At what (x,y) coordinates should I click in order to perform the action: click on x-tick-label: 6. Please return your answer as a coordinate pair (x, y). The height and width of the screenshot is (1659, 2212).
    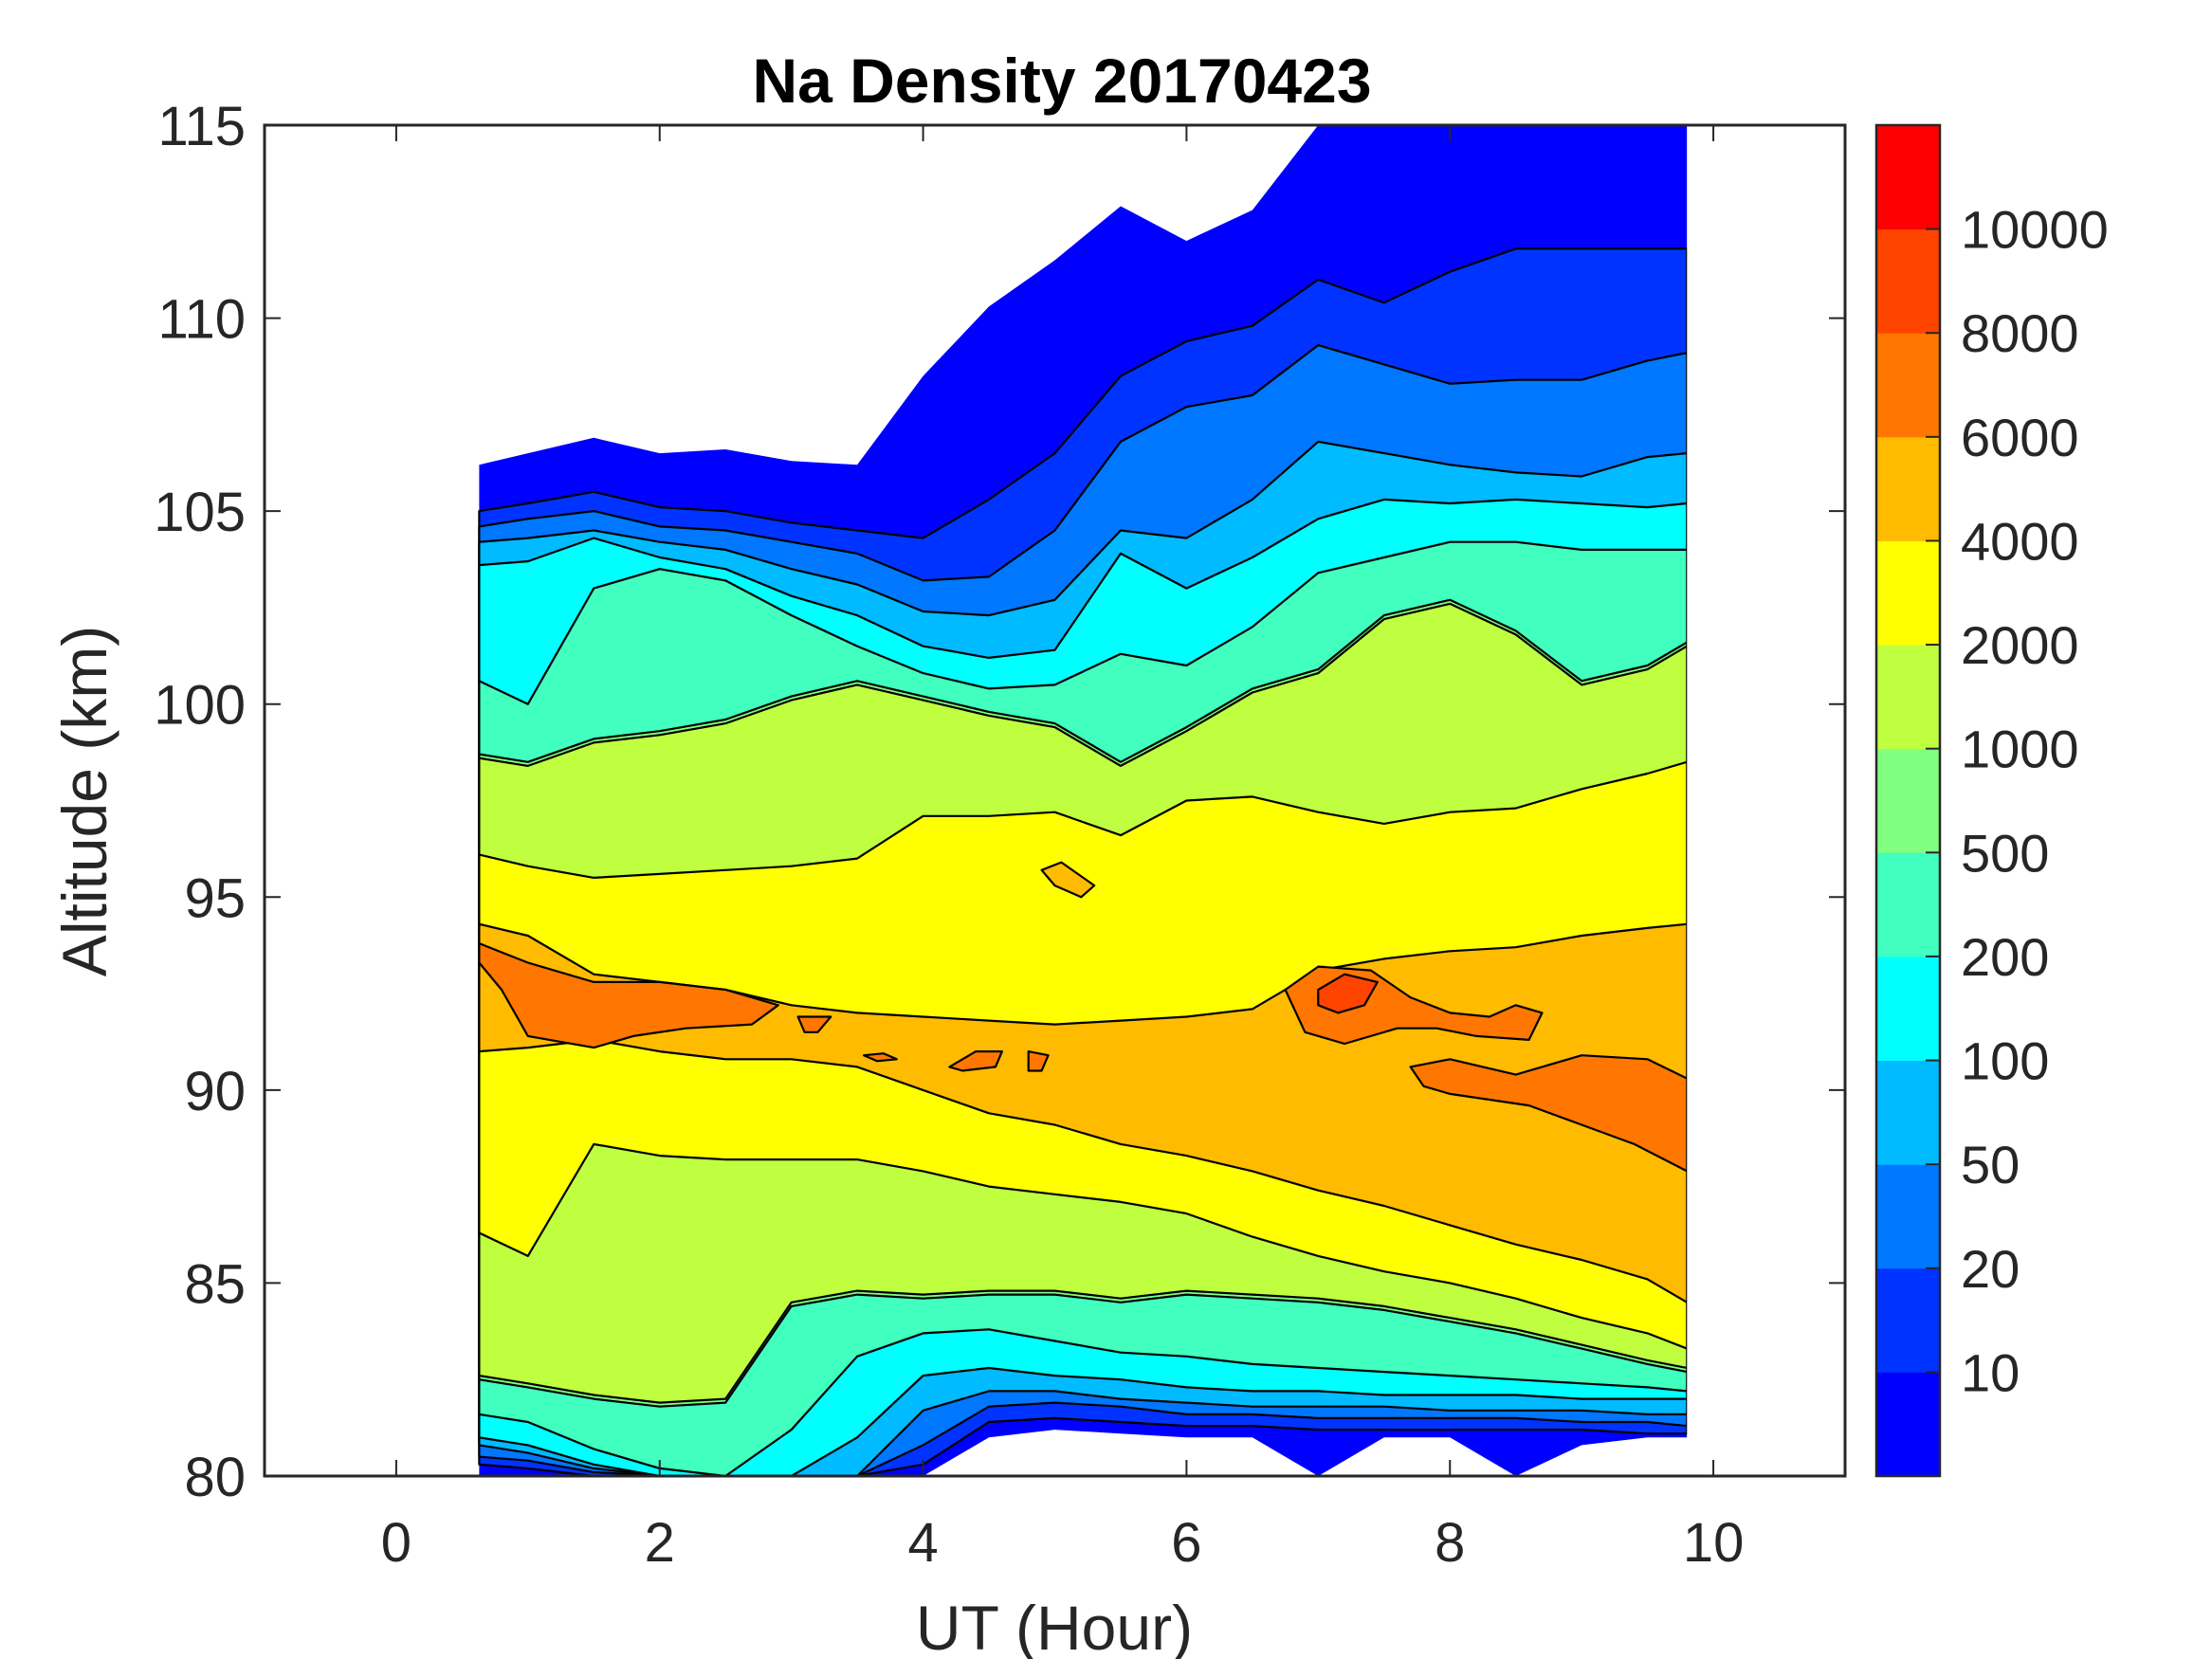
    Looking at the image, I should click on (1186, 1543).